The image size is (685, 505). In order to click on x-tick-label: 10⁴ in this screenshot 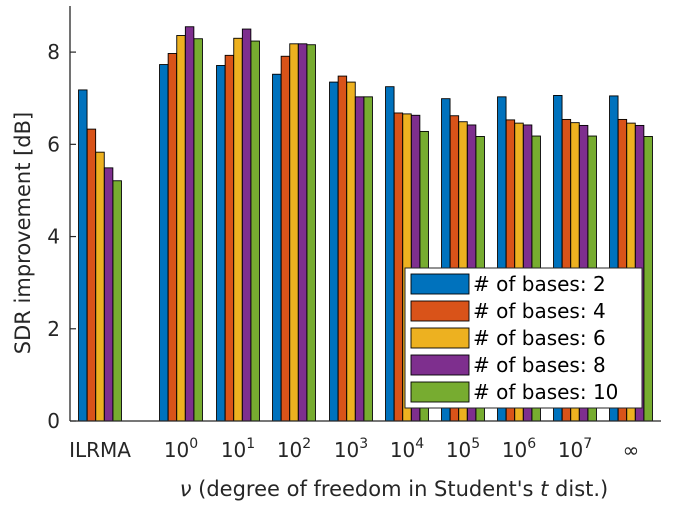, I will do `click(407, 449)`.